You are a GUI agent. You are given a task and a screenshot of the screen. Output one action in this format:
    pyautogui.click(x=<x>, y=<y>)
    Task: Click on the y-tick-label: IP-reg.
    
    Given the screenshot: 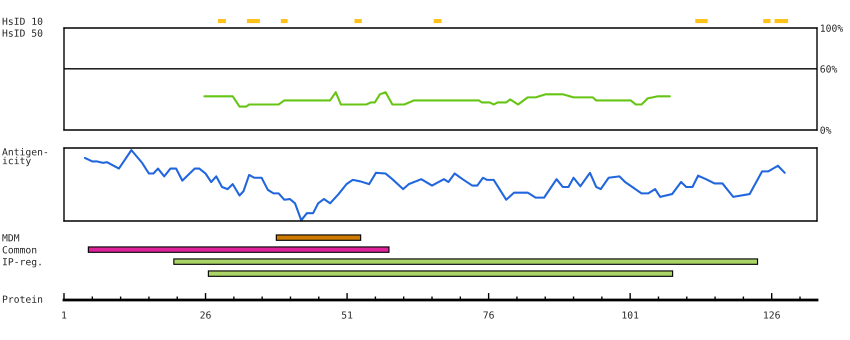 What is the action you would take?
    pyautogui.click(x=21, y=263)
    